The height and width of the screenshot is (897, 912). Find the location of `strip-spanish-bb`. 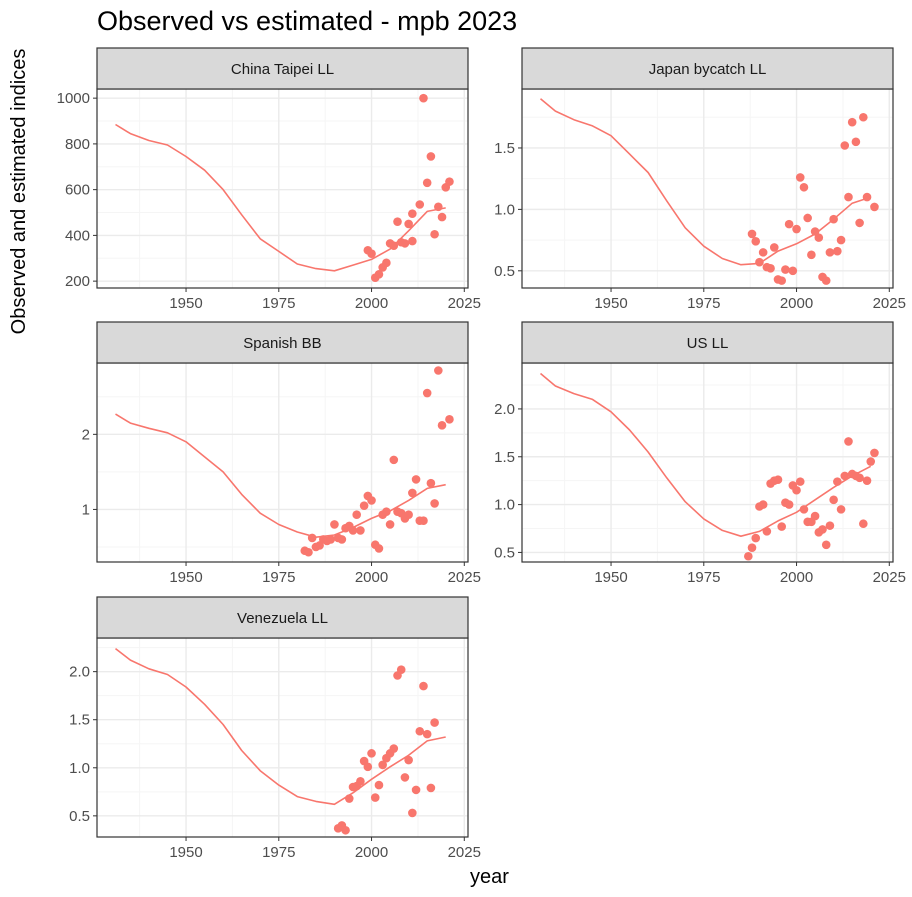

strip-spanish-bb is located at coordinates (282, 342).